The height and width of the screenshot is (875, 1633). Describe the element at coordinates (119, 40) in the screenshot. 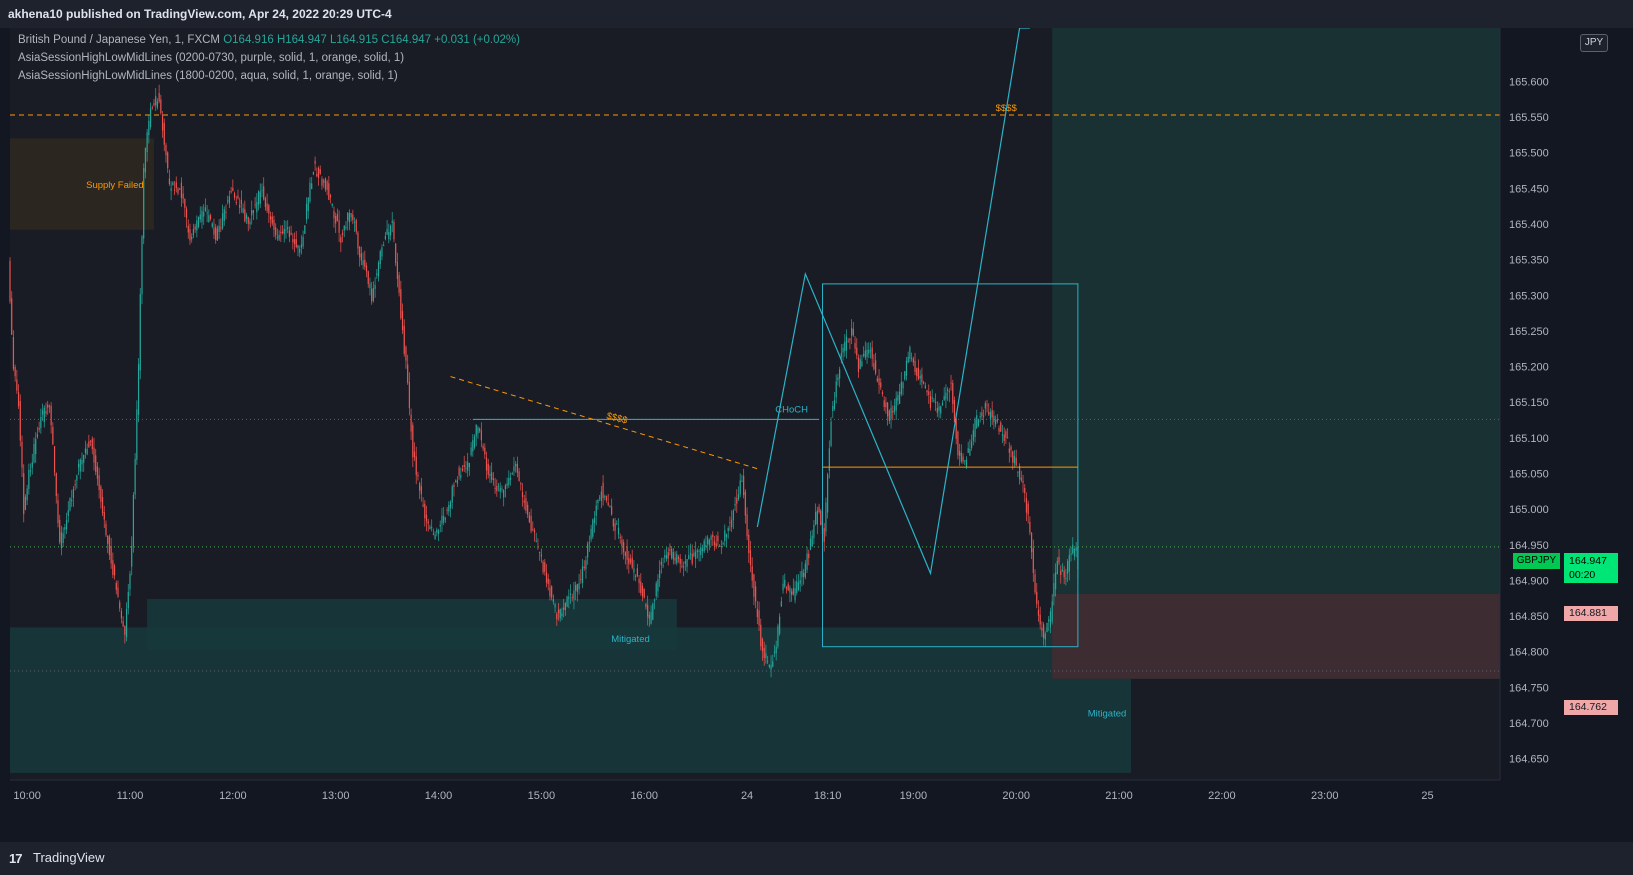

I see `symbol-name: British Pound / Japanese Yen, 1, FXCM` at that location.